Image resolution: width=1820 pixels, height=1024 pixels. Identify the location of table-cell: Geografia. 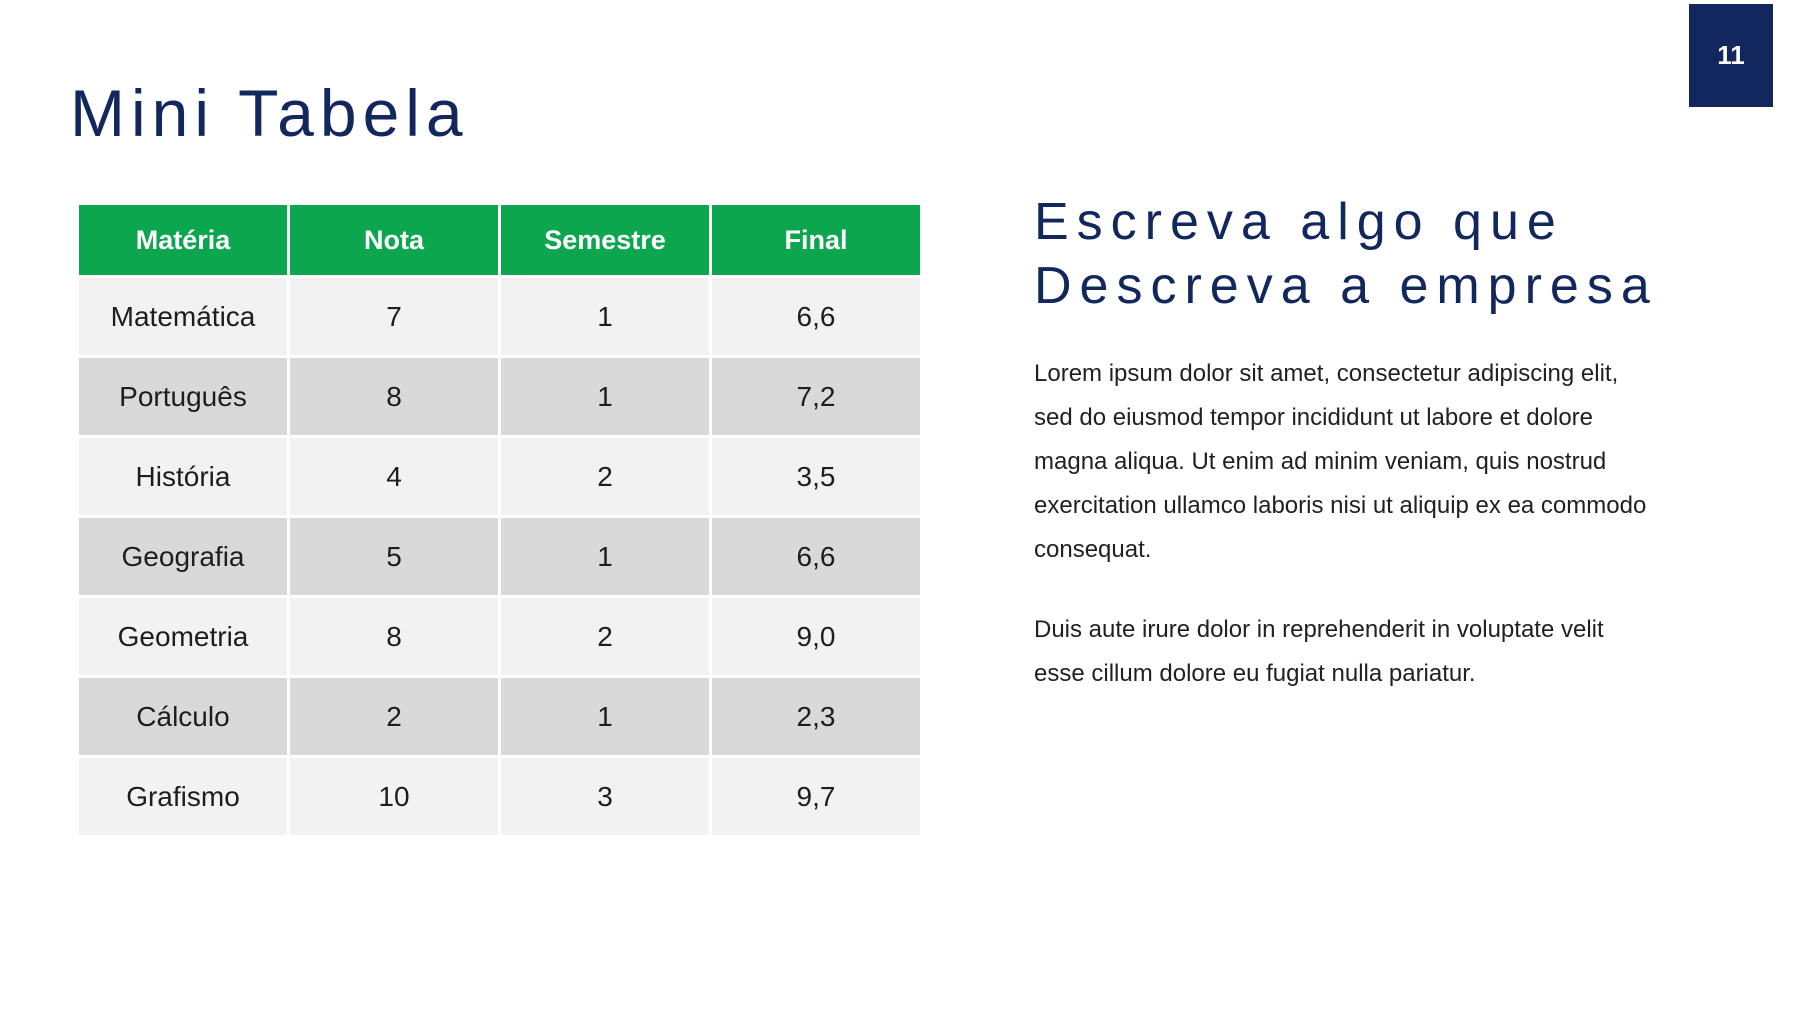
(183, 556).